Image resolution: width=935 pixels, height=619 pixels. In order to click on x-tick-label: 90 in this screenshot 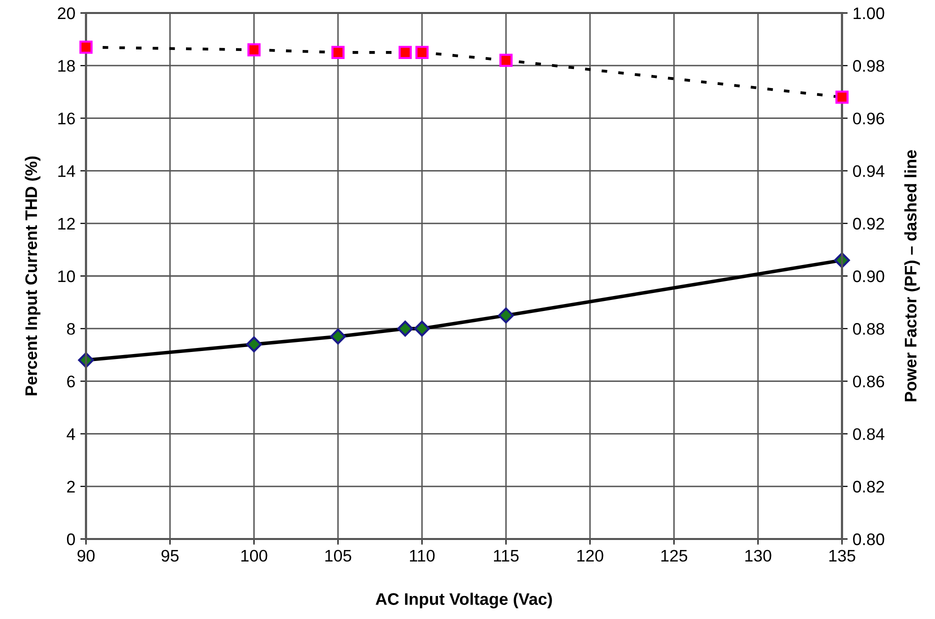, I will do `click(86, 556)`.